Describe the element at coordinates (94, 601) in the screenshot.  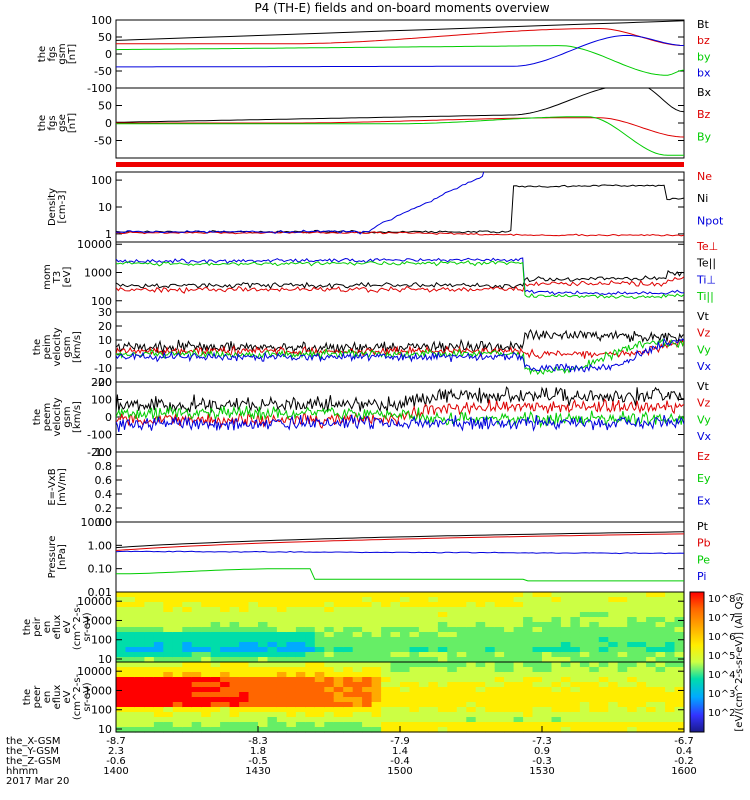
I see `y-tick-label: 10000` at that location.